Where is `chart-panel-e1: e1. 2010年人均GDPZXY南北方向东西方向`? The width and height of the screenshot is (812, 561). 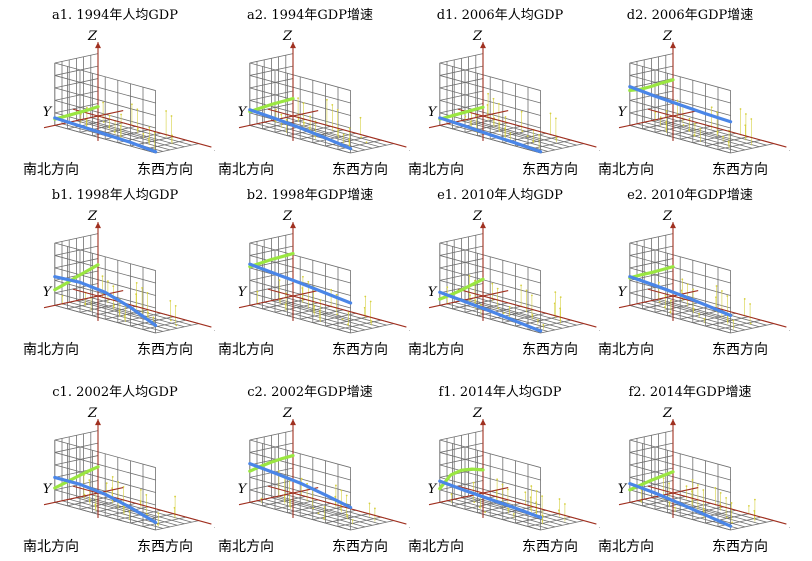 chart-panel-e1: e1. 2010年人均GDPZXY南北方向东西方向 is located at coordinates (500, 275).